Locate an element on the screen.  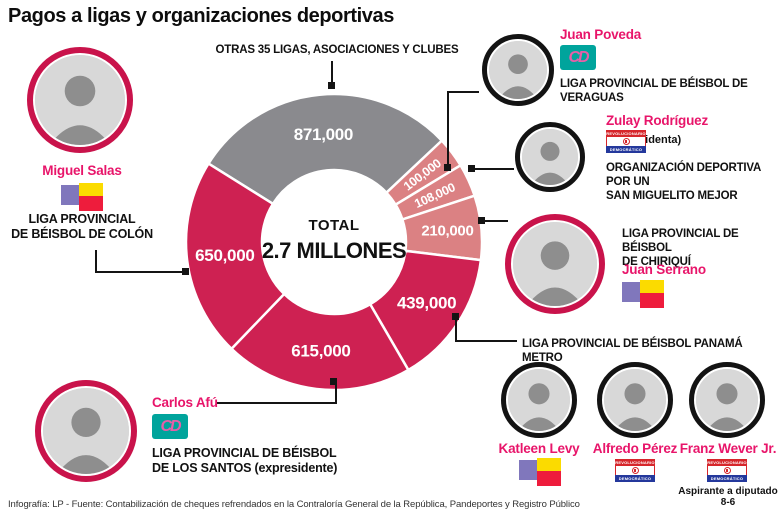
connector-otras is located at coordinates (332, 72).